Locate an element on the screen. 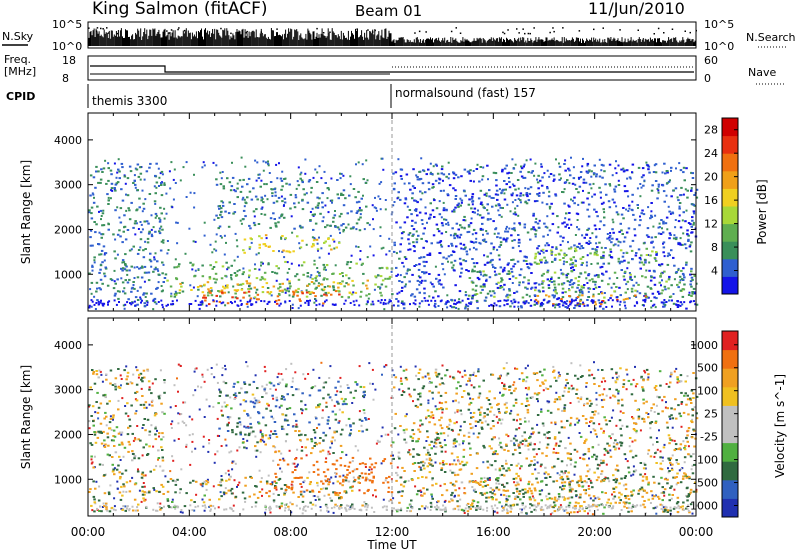 Image resolution: width=800 pixels, height=554 pixels. freq-tick-top: 18 is located at coordinates (69, 60).